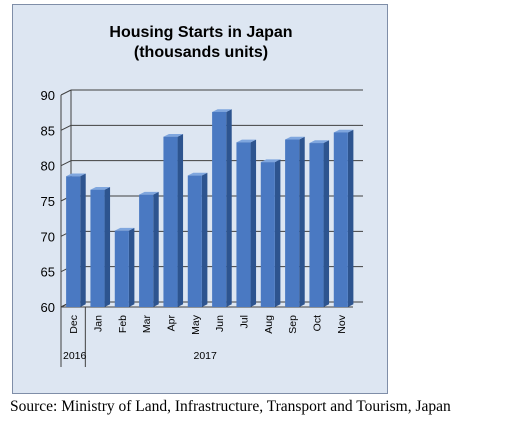 This screenshot has height=442, width=521. Describe the element at coordinates (48, 95) in the screenshot. I see `y-tick-label: 90` at that location.